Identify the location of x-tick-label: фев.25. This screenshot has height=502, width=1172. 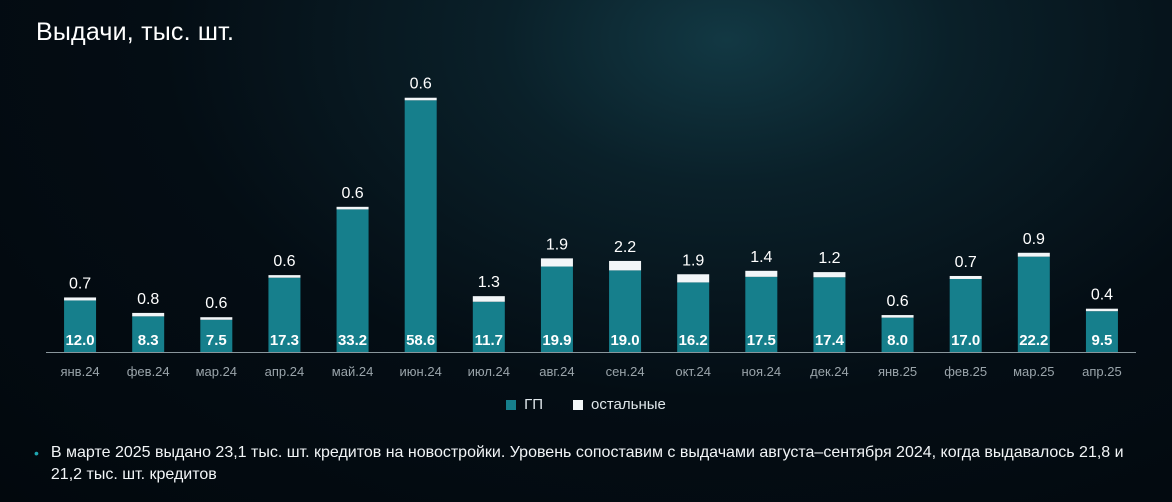
(965, 371).